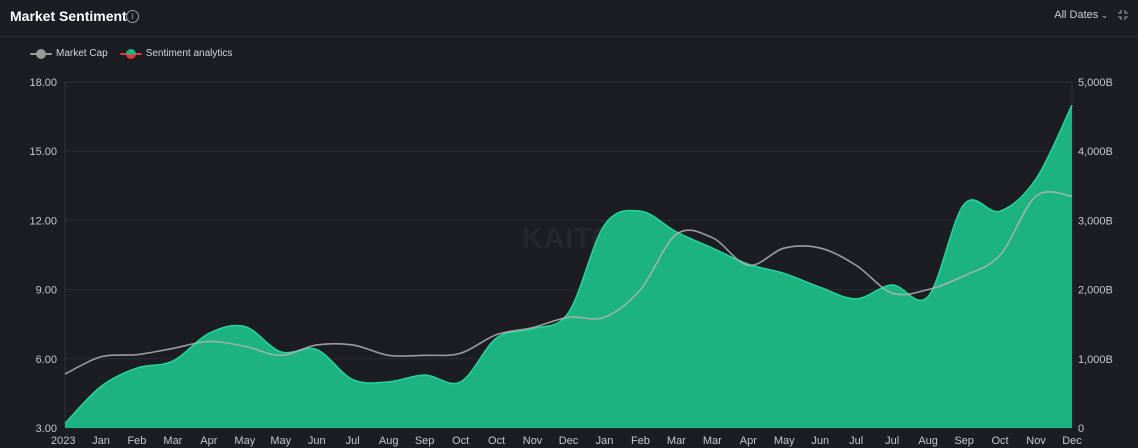 The width and height of the screenshot is (1138, 448). Describe the element at coordinates (1095, 83) in the screenshot. I see `y-right-tick-label: 5,000B` at that location.